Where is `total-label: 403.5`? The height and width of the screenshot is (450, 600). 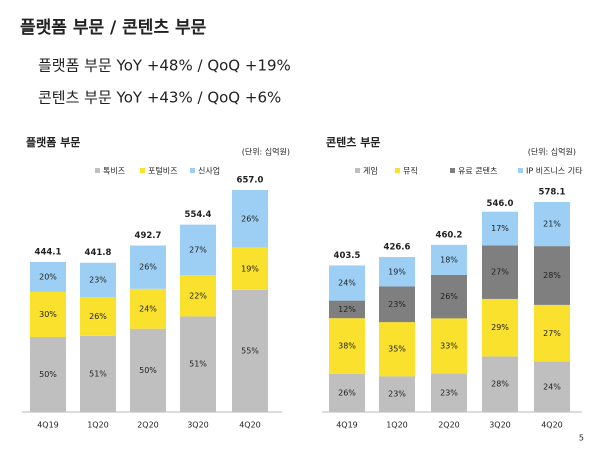
total-label: 403.5 is located at coordinates (347, 256).